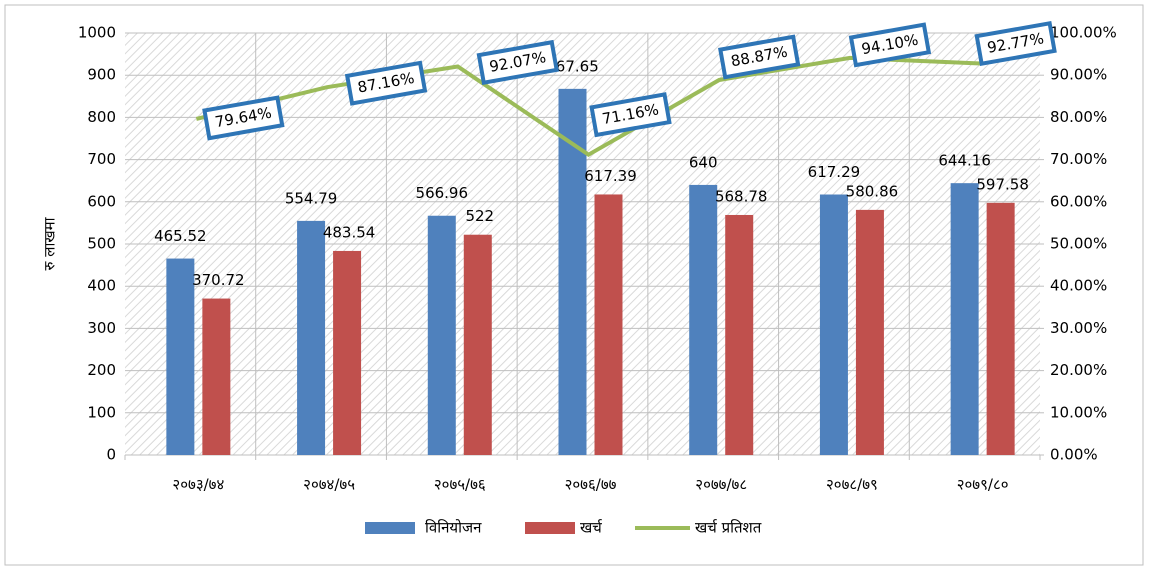  I want to click on y2-tick-label: 20.00%, so click(1078, 370).